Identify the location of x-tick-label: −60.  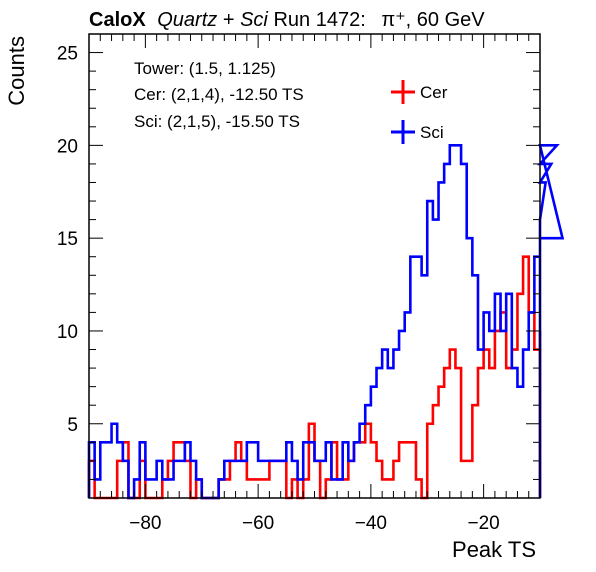
(258, 523).